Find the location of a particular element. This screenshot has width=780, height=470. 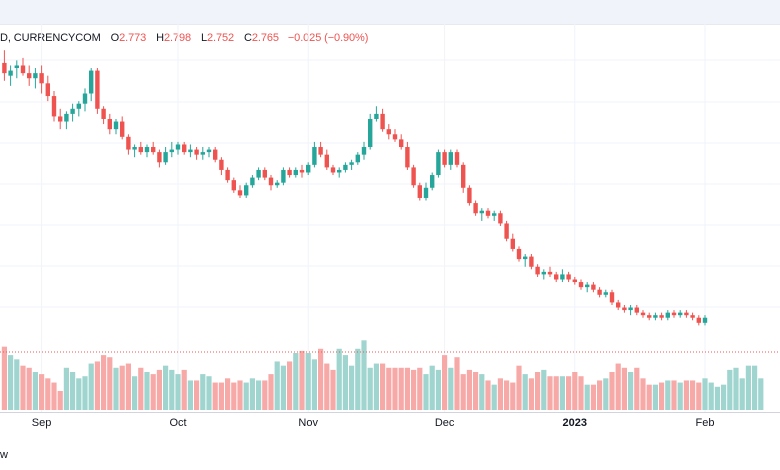

x-tick-label: Oct is located at coordinates (178, 423).